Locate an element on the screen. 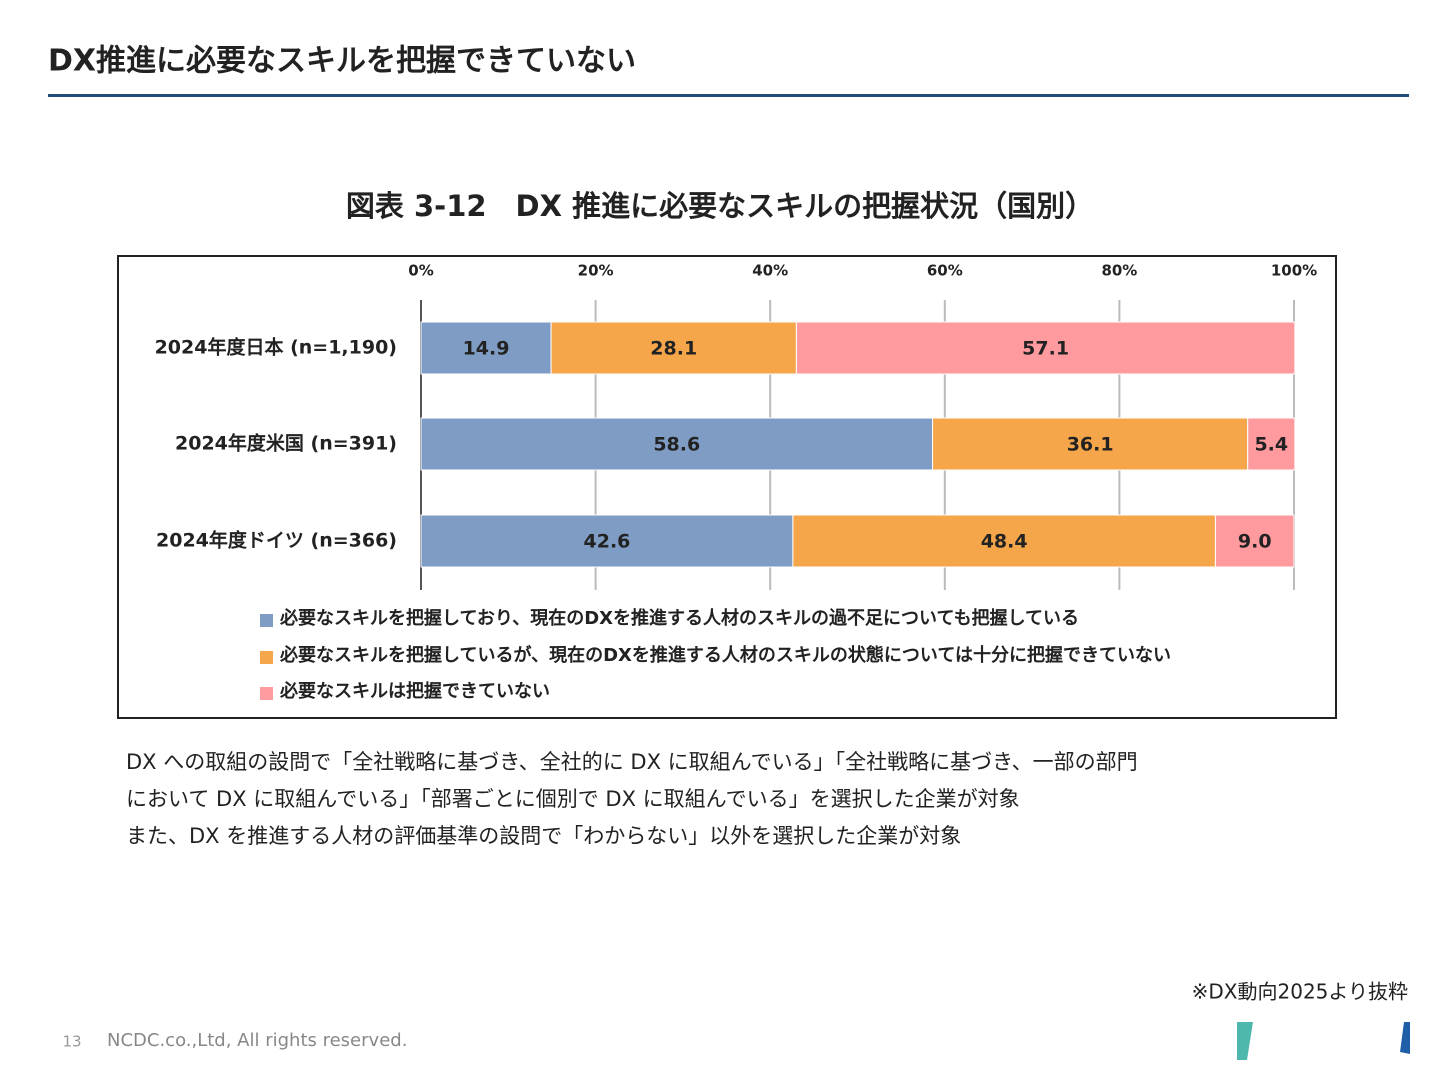 The image size is (1440, 1084). x-tick-label: 0% is located at coordinates (420, 271).